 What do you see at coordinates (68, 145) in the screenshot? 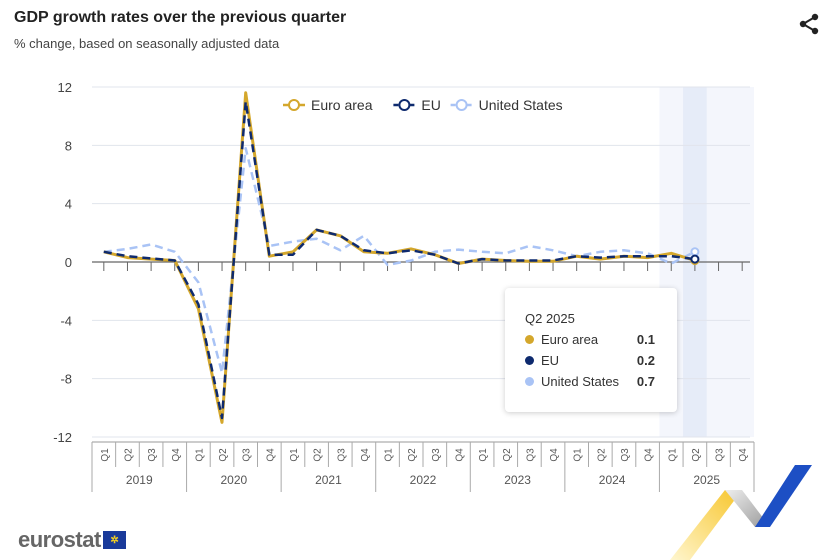
I see `y-tick-label: 8` at bounding box center [68, 145].